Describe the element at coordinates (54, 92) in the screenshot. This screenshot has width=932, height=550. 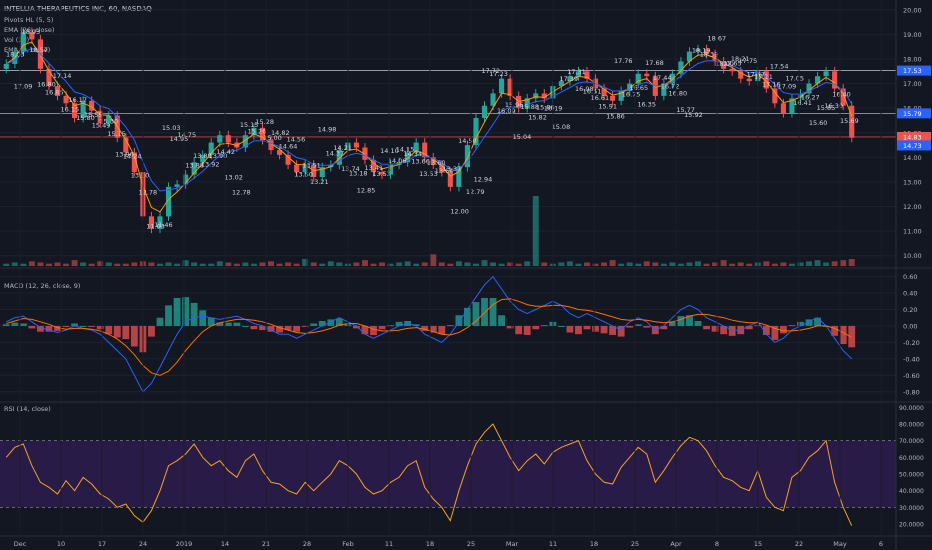
I see `pivot-label: 16.85` at that location.